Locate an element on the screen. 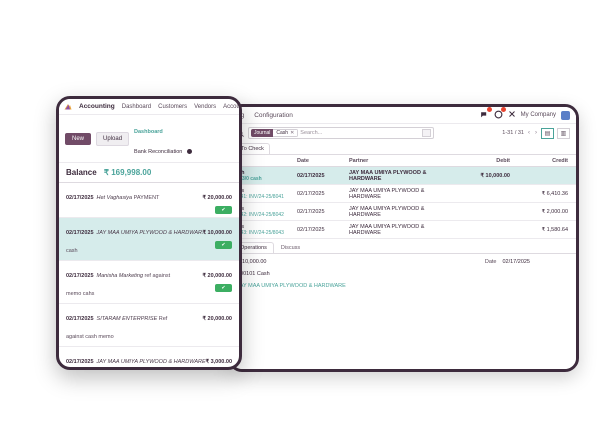 This screenshot has width=615, height=421. form-account-line: 100101 Cash is located at coordinates (403, 274).